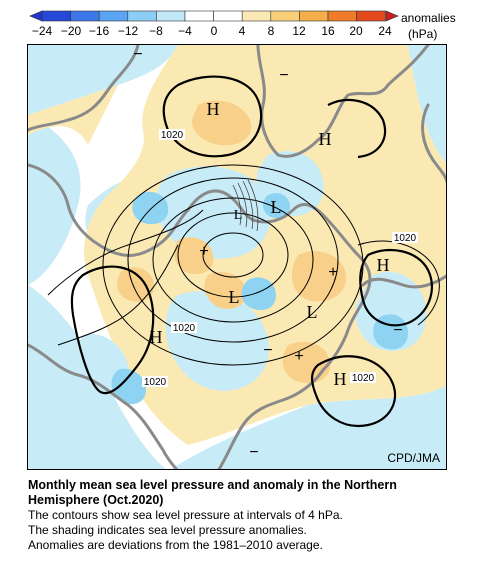 The image size is (480, 570). Describe the element at coordinates (36, 16) in the screenshot. I see `colorbar-left-arrow` at that location.